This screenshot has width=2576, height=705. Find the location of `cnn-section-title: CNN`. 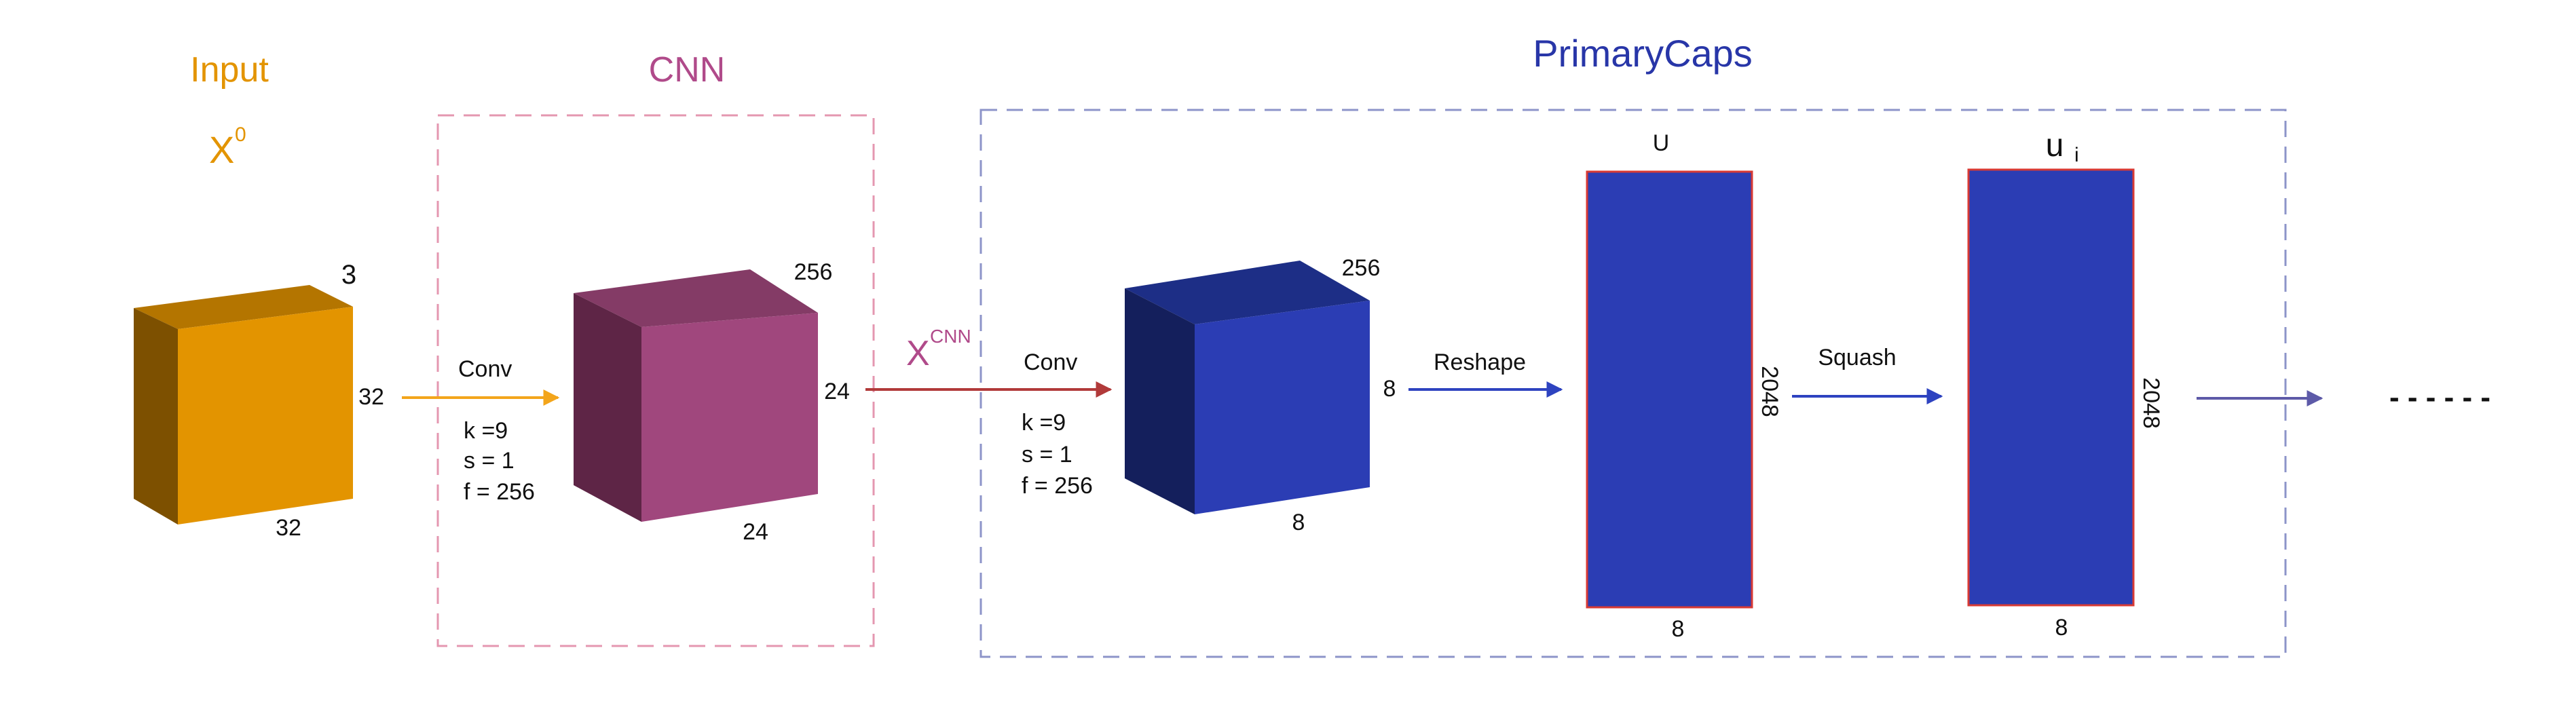

cnn-section-title: CNN is located at coordinates (687, 70).